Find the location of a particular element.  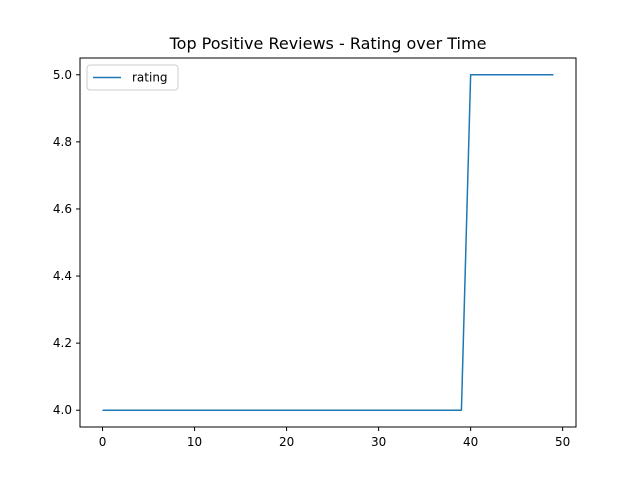

y-tick-label: 4.6 is located at coordinates (62, 209).